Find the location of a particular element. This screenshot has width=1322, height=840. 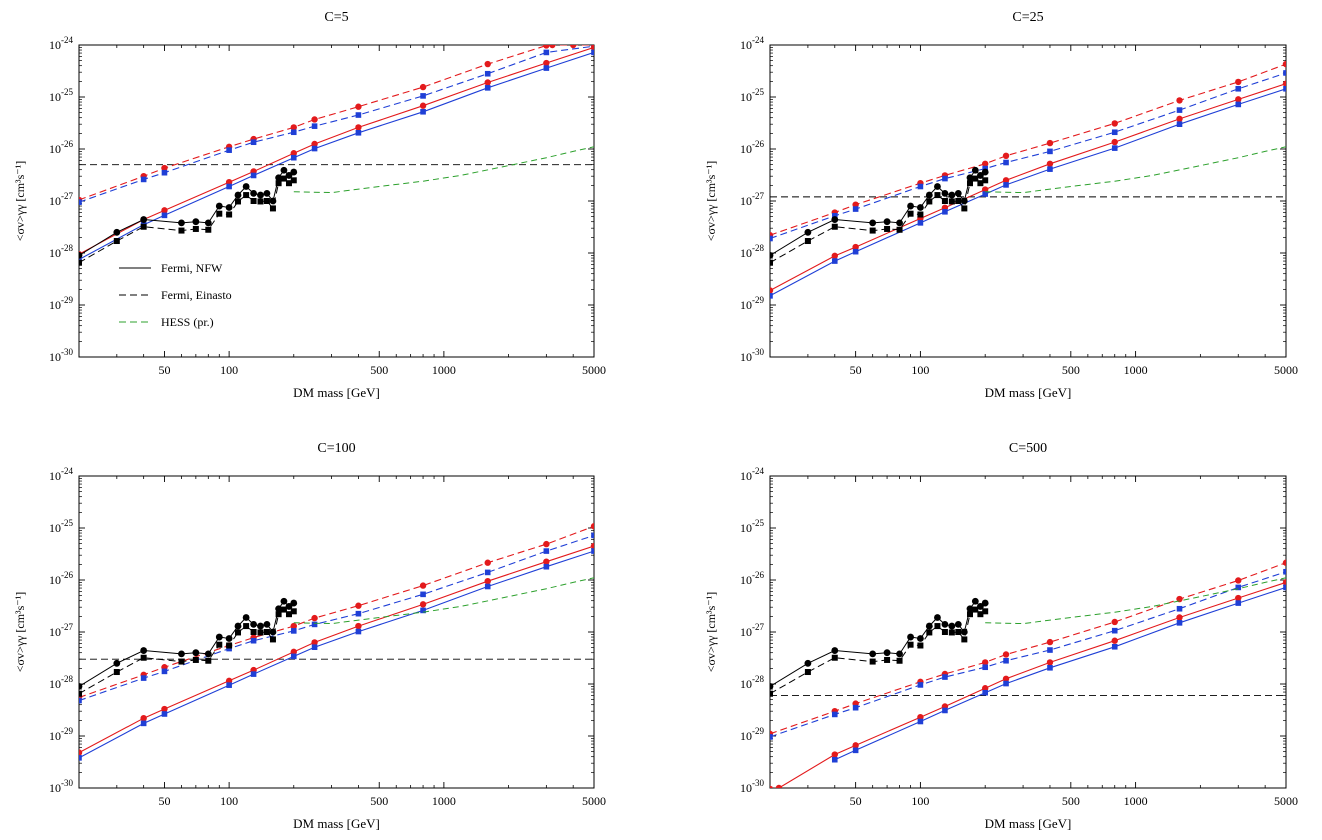

series-line-hess is located at coordinates (1135, 601).